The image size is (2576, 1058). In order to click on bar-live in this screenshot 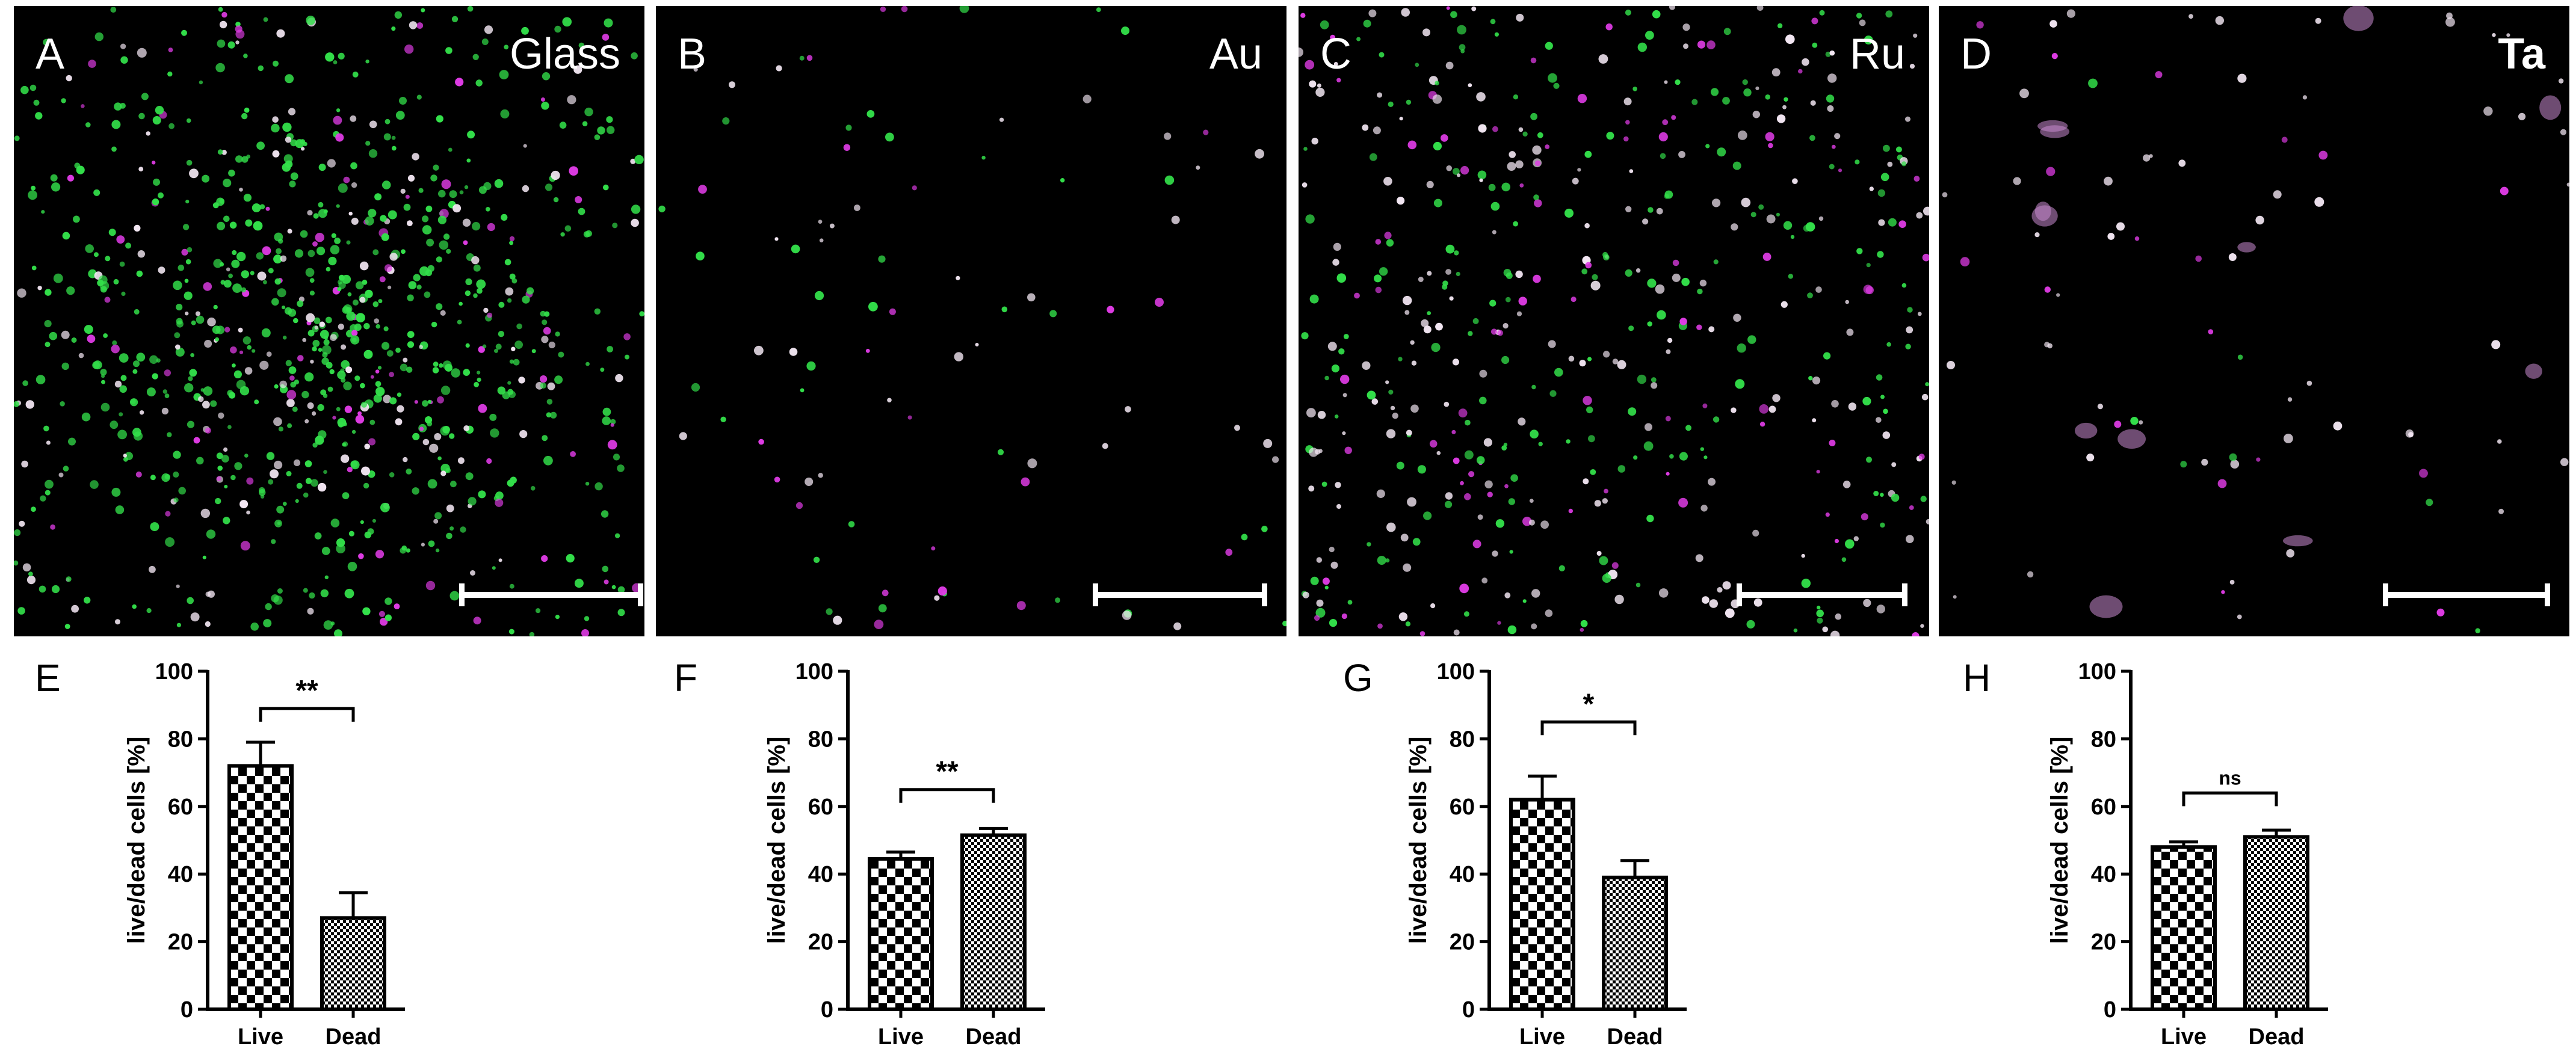, I will do `click(1542, 904)`.